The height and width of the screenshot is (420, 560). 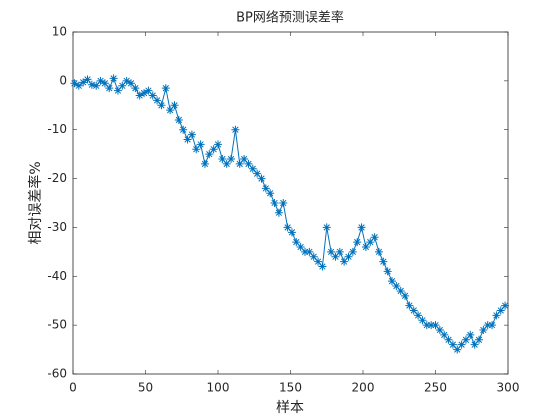 I want to click on x-tick-label: 300, so click(x=508, y=388).